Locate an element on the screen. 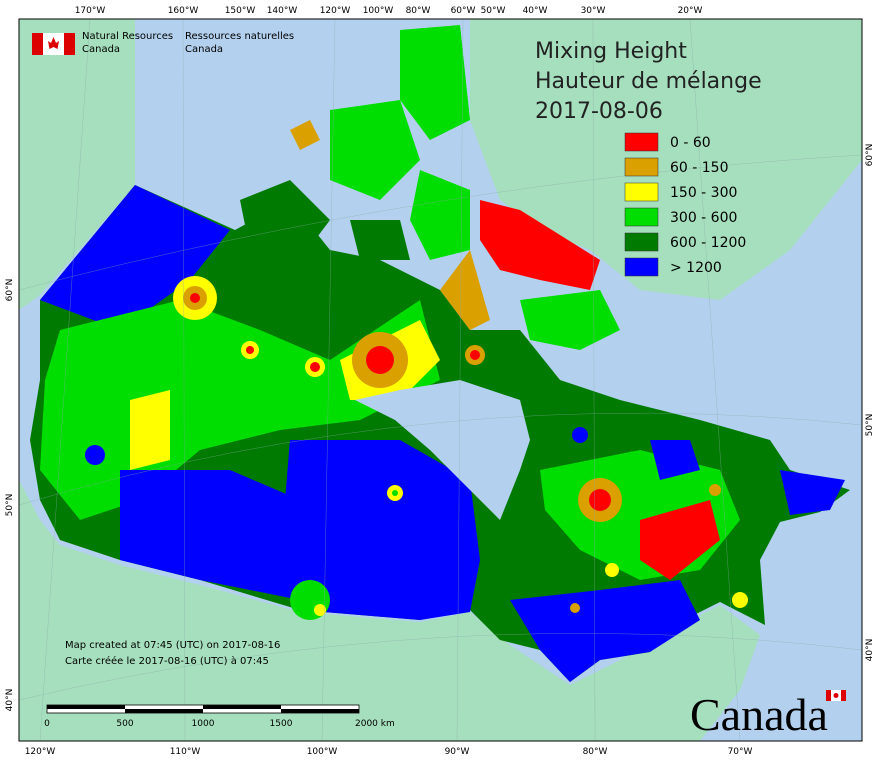  title: 2017-08-06 is located at coordinates (599, 111).